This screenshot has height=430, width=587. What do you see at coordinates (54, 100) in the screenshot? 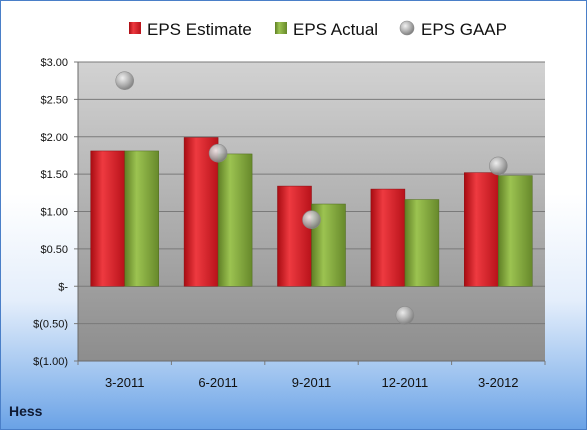
I see `y-tick-label: $2.50` at bounding box center [54, 100].